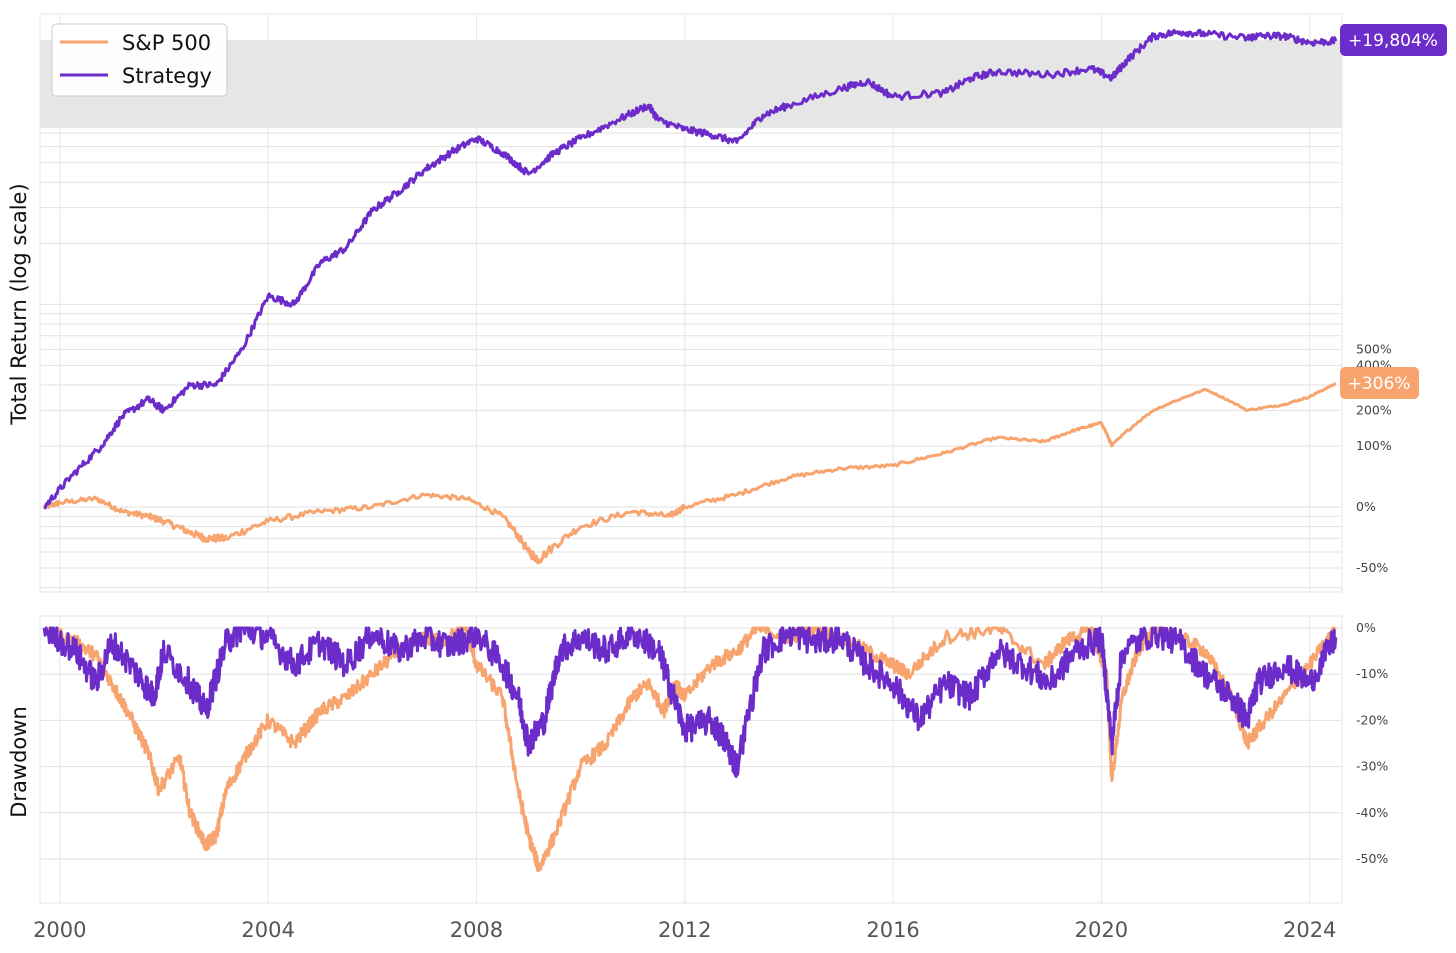 The width and height of the screenshot is (1456, 953). What do you see at coordinates (892, 930) in the screenshot?
I see `x-tick-label: 2016` at bounding box center [892, 930].